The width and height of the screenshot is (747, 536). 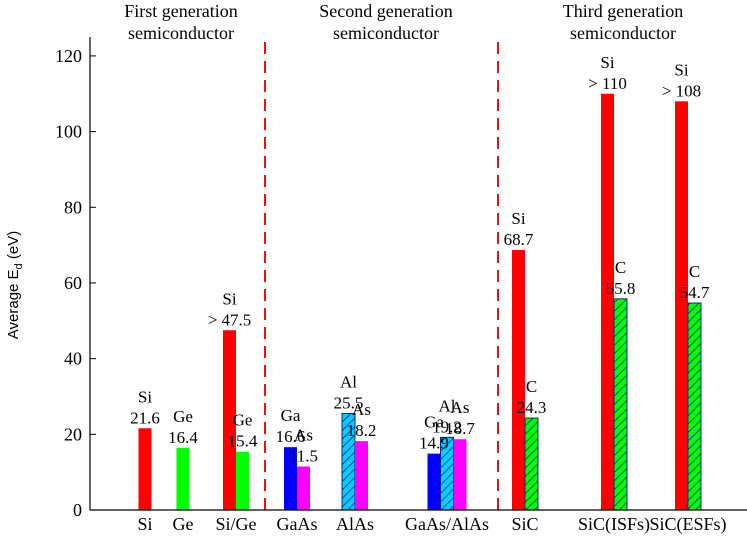 I want to click on y-tick-label: 0, so click(x=77, y=510).